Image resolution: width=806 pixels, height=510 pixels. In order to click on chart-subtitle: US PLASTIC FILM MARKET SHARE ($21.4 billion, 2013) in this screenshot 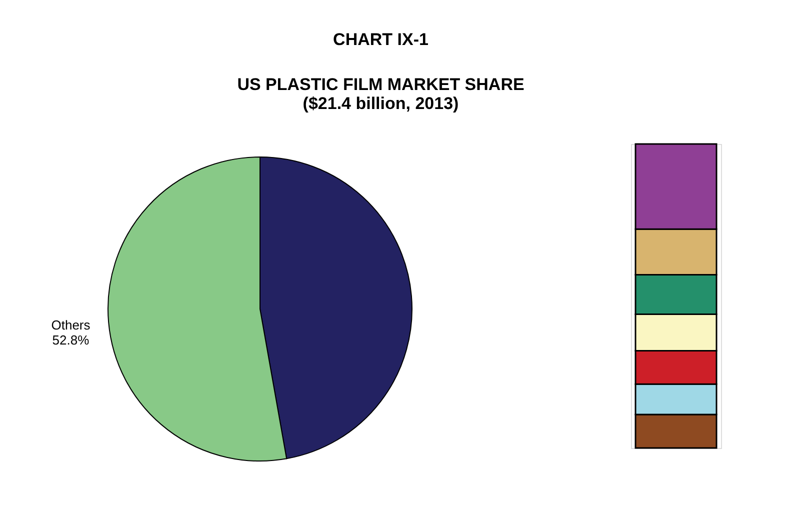, I will do `click(380, 93)`.